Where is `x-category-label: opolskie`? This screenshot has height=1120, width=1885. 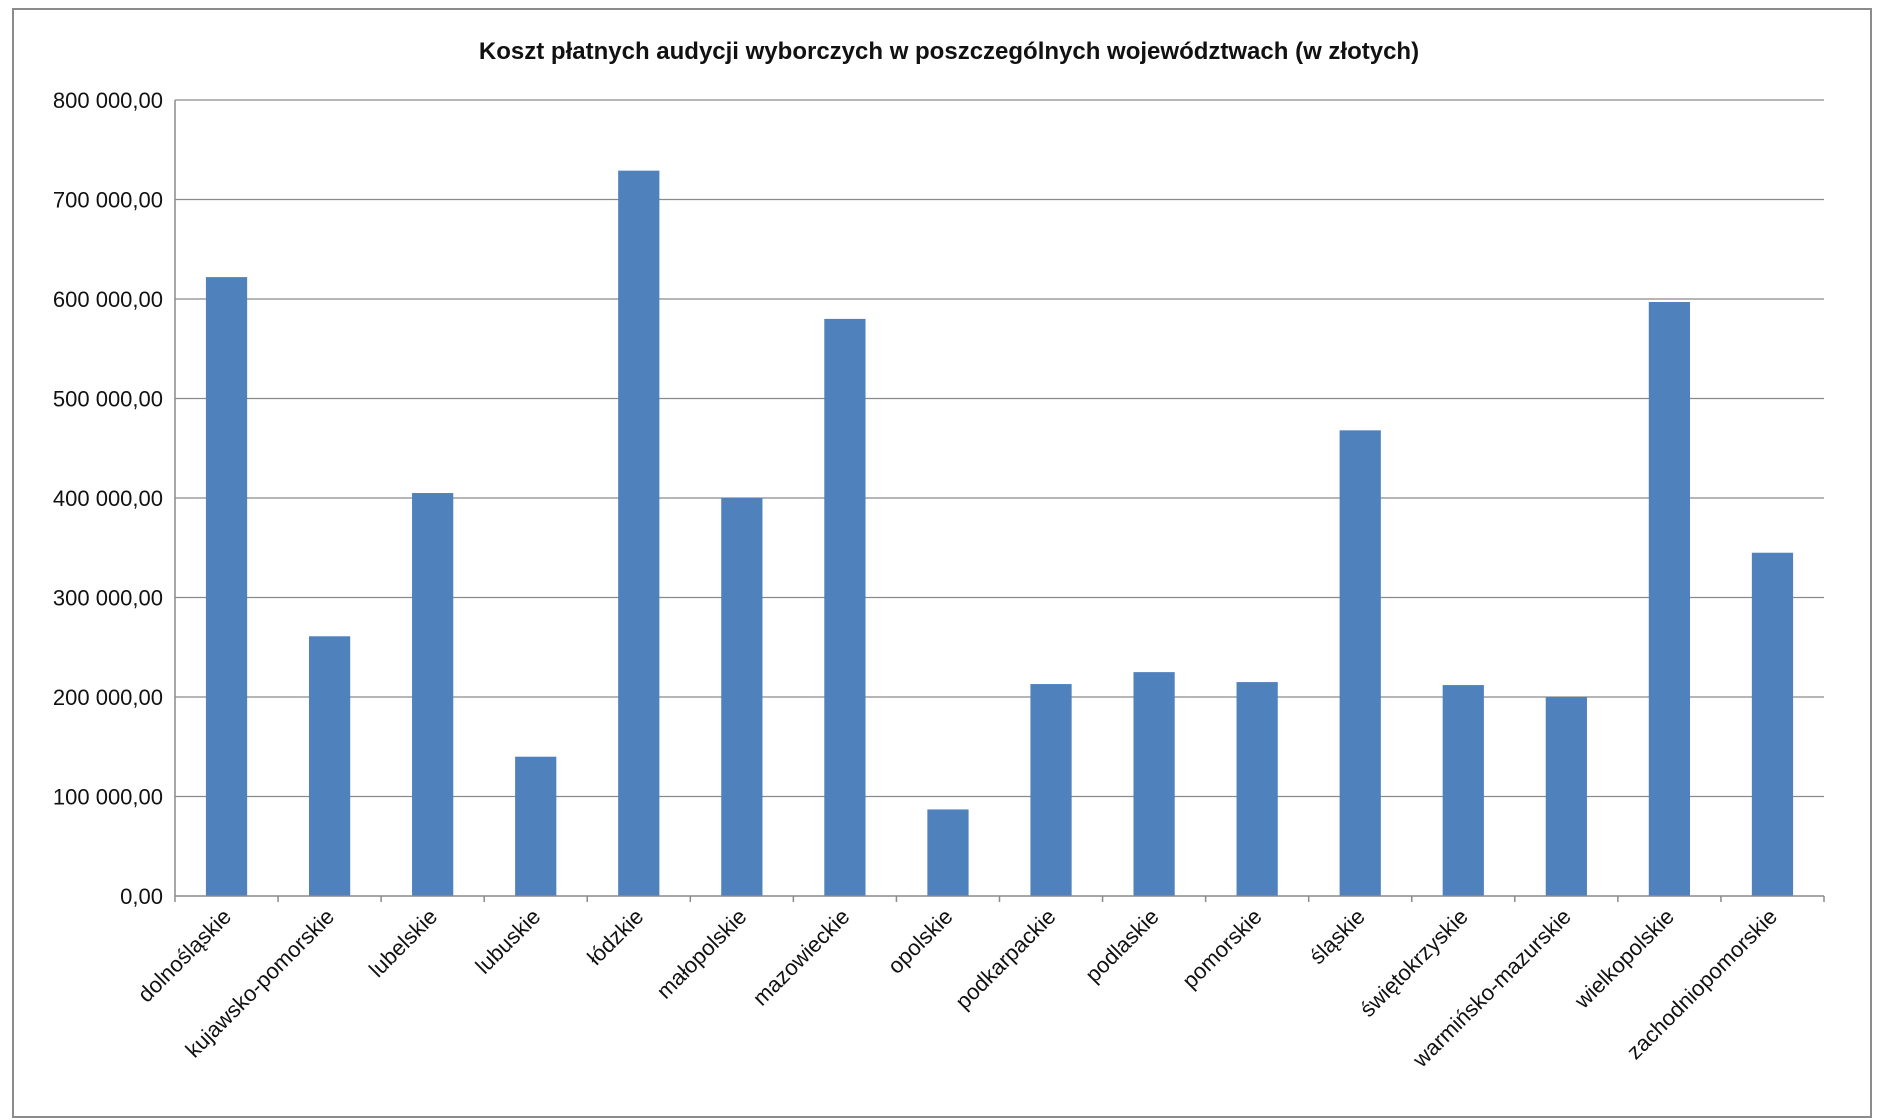
x-category-label: opolskie is located at coordinates (920, 941).